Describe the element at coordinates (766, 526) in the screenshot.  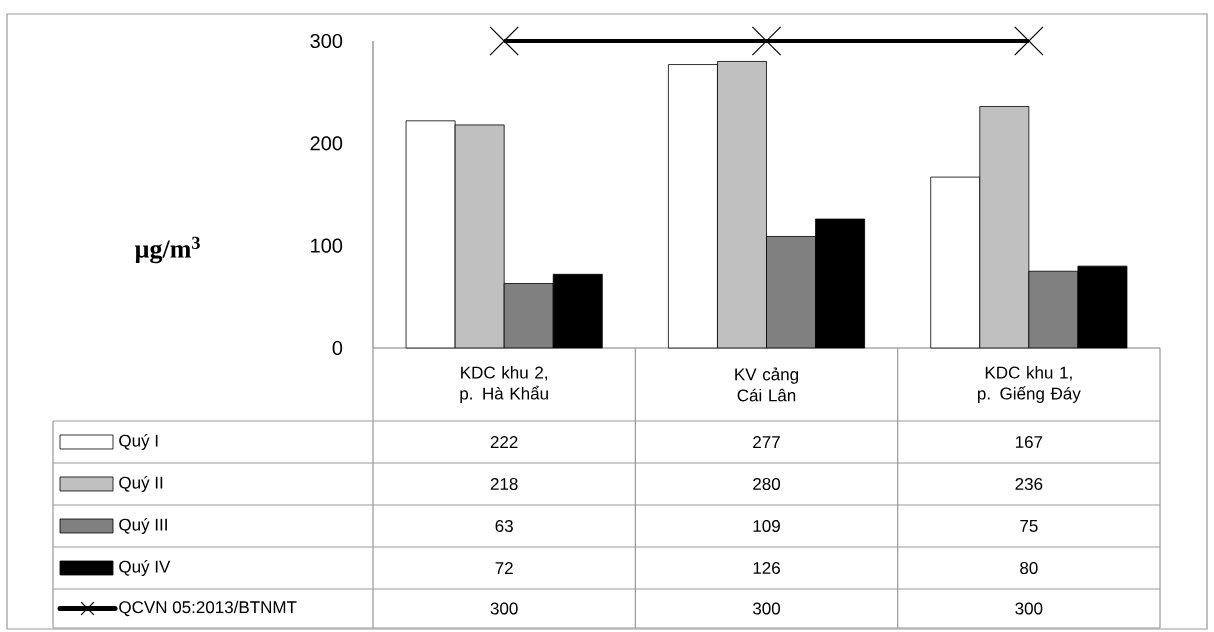
I see `data-label: 109` at that location.